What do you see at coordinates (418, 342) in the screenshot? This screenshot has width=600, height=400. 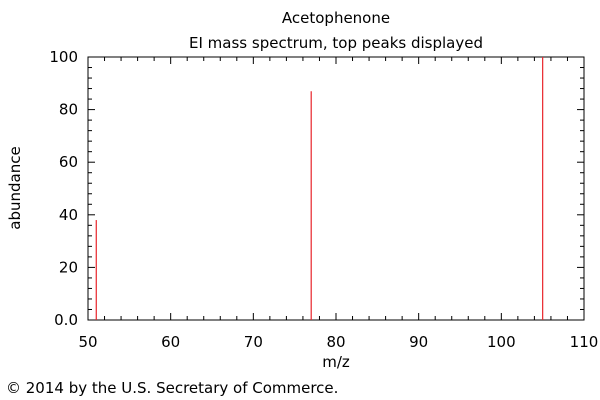 I see `x-tick-label: 90` at bounding box center [418, 342].